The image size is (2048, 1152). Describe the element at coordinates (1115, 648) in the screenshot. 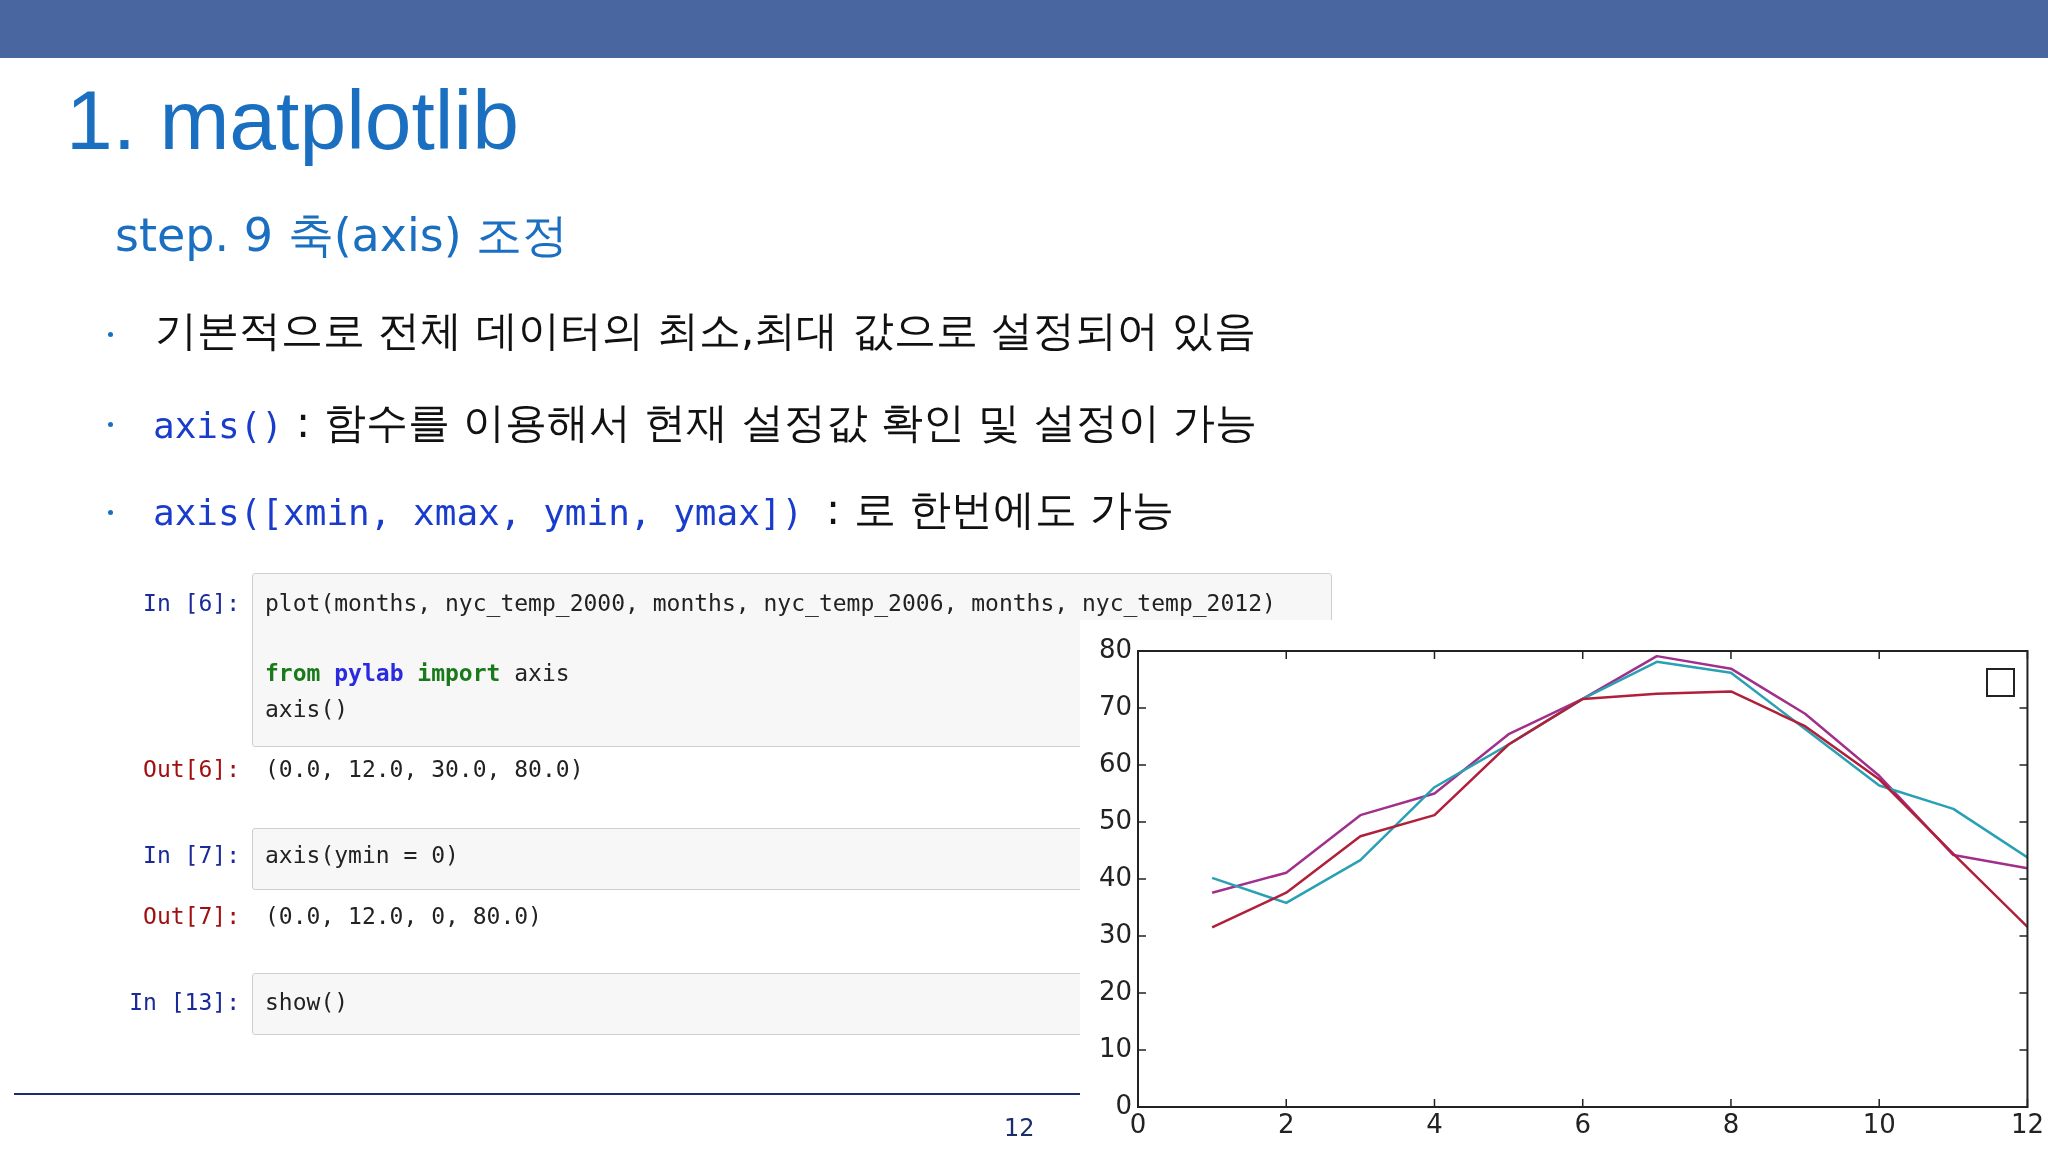

I see `y-tick-label: 80` at that location.